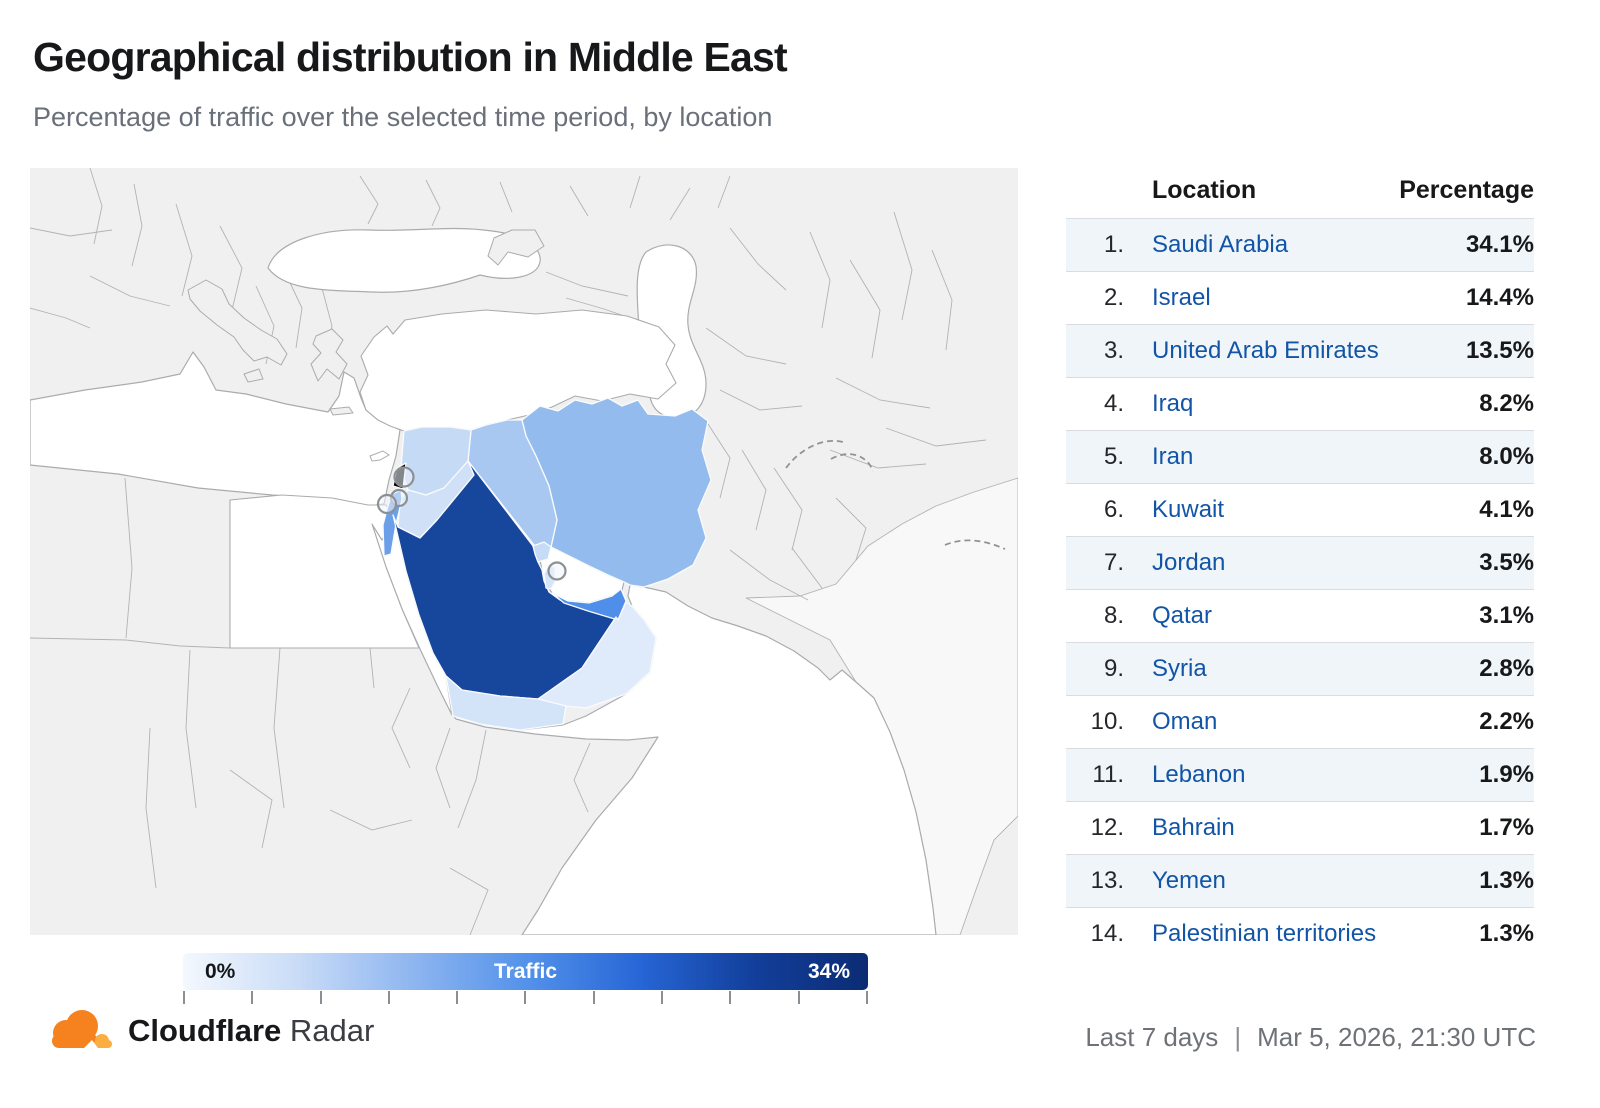 The image size is (1600, 1108). Describe the element at coordinates (1300, 774) in the screenshot. I see `table-row: 11. Lebanon 1.9%` at that location.